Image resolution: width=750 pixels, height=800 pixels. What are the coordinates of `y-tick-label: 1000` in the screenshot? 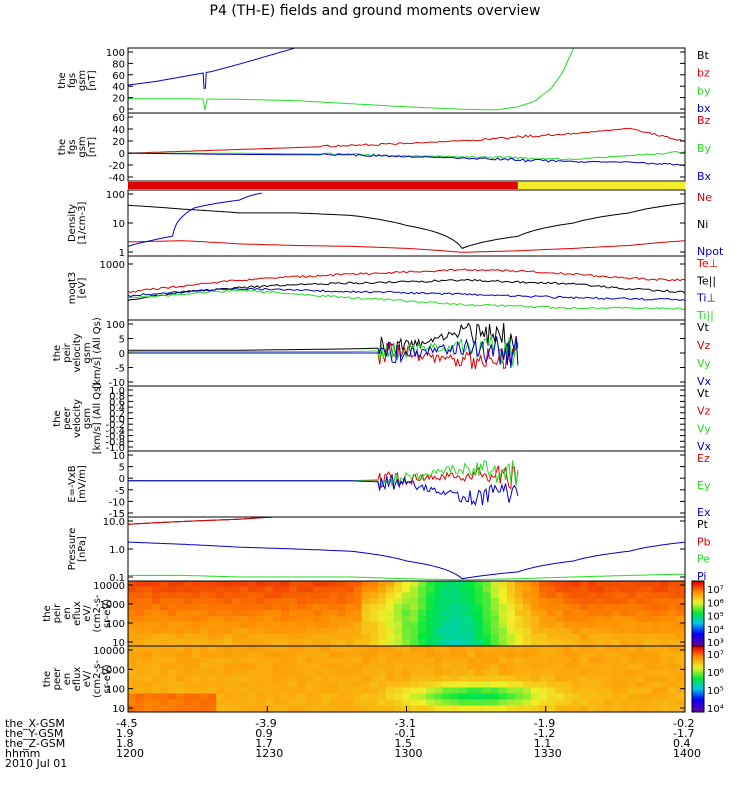 It's located at (112, 265).